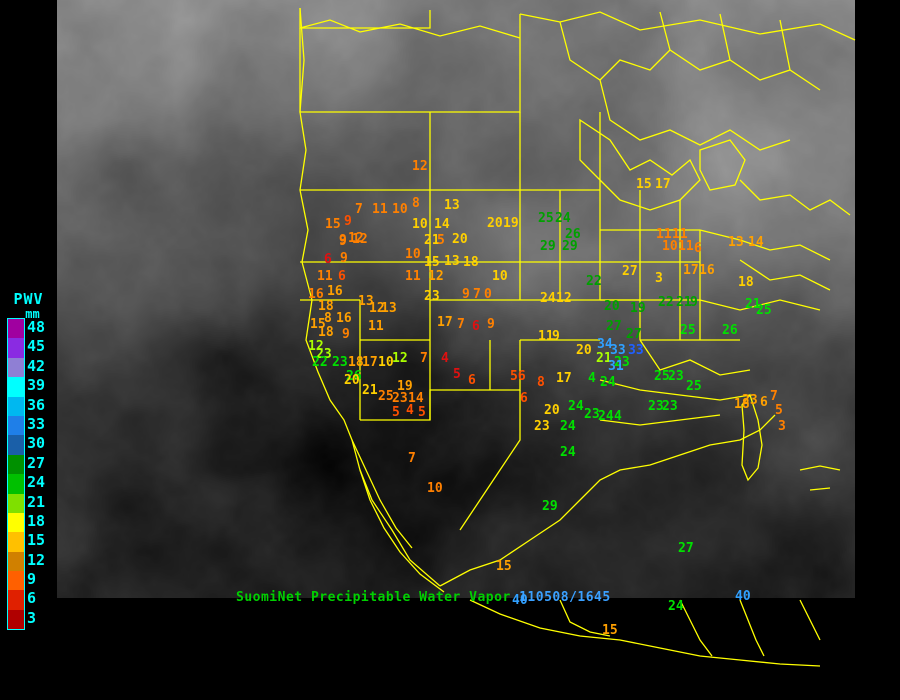 The height and width of the screenshot is (700, 900). Describe the element at coordinates (36, 501) in the screenshot. I see `colorbar-tick: 21` at that location.